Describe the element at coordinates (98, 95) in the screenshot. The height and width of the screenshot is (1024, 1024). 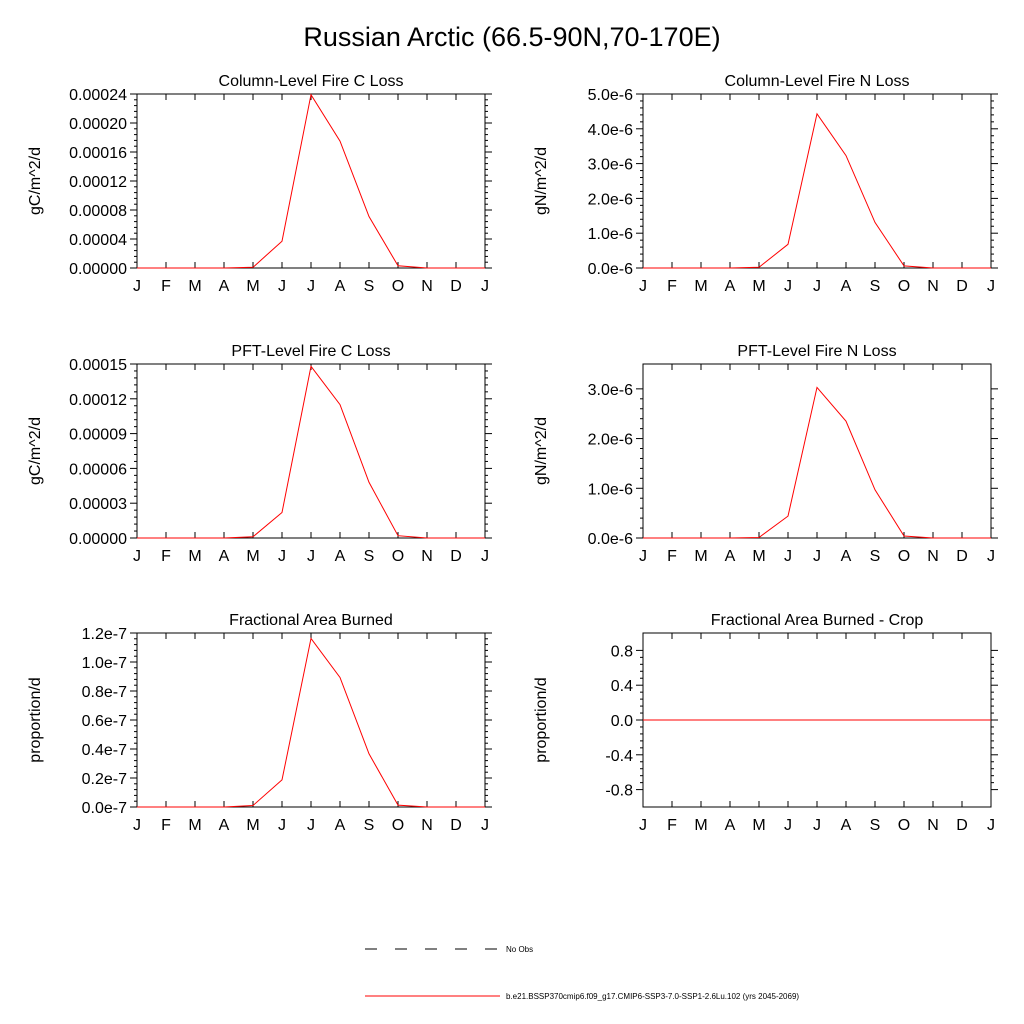
I see `y-tick-label: 0.00024` at that location.